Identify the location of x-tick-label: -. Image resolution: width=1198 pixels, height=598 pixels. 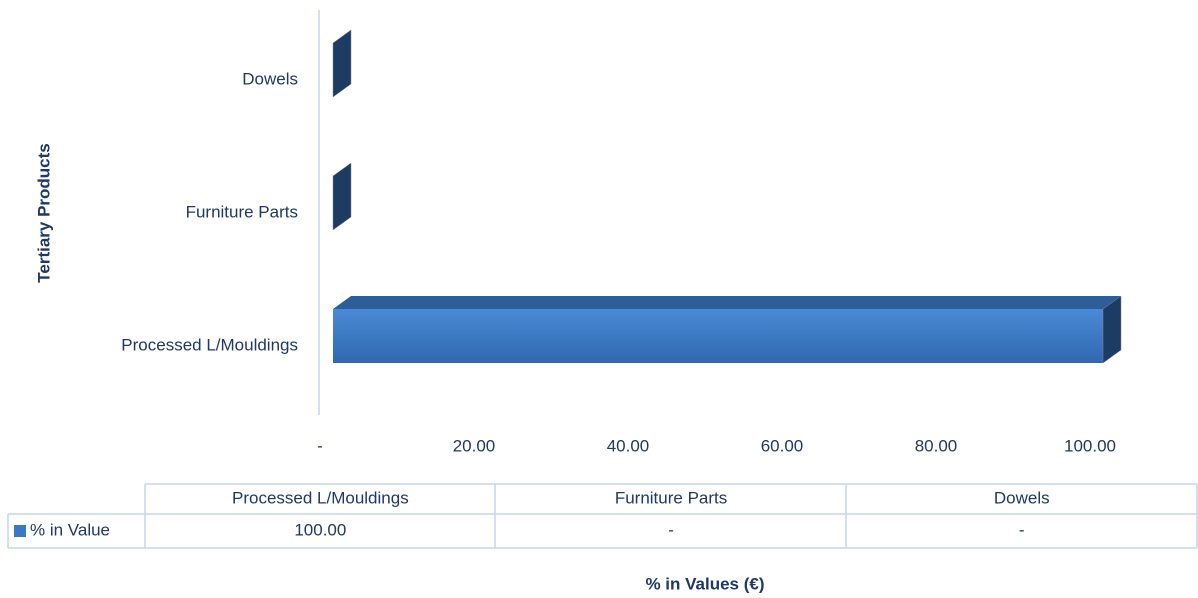
(320, 445).